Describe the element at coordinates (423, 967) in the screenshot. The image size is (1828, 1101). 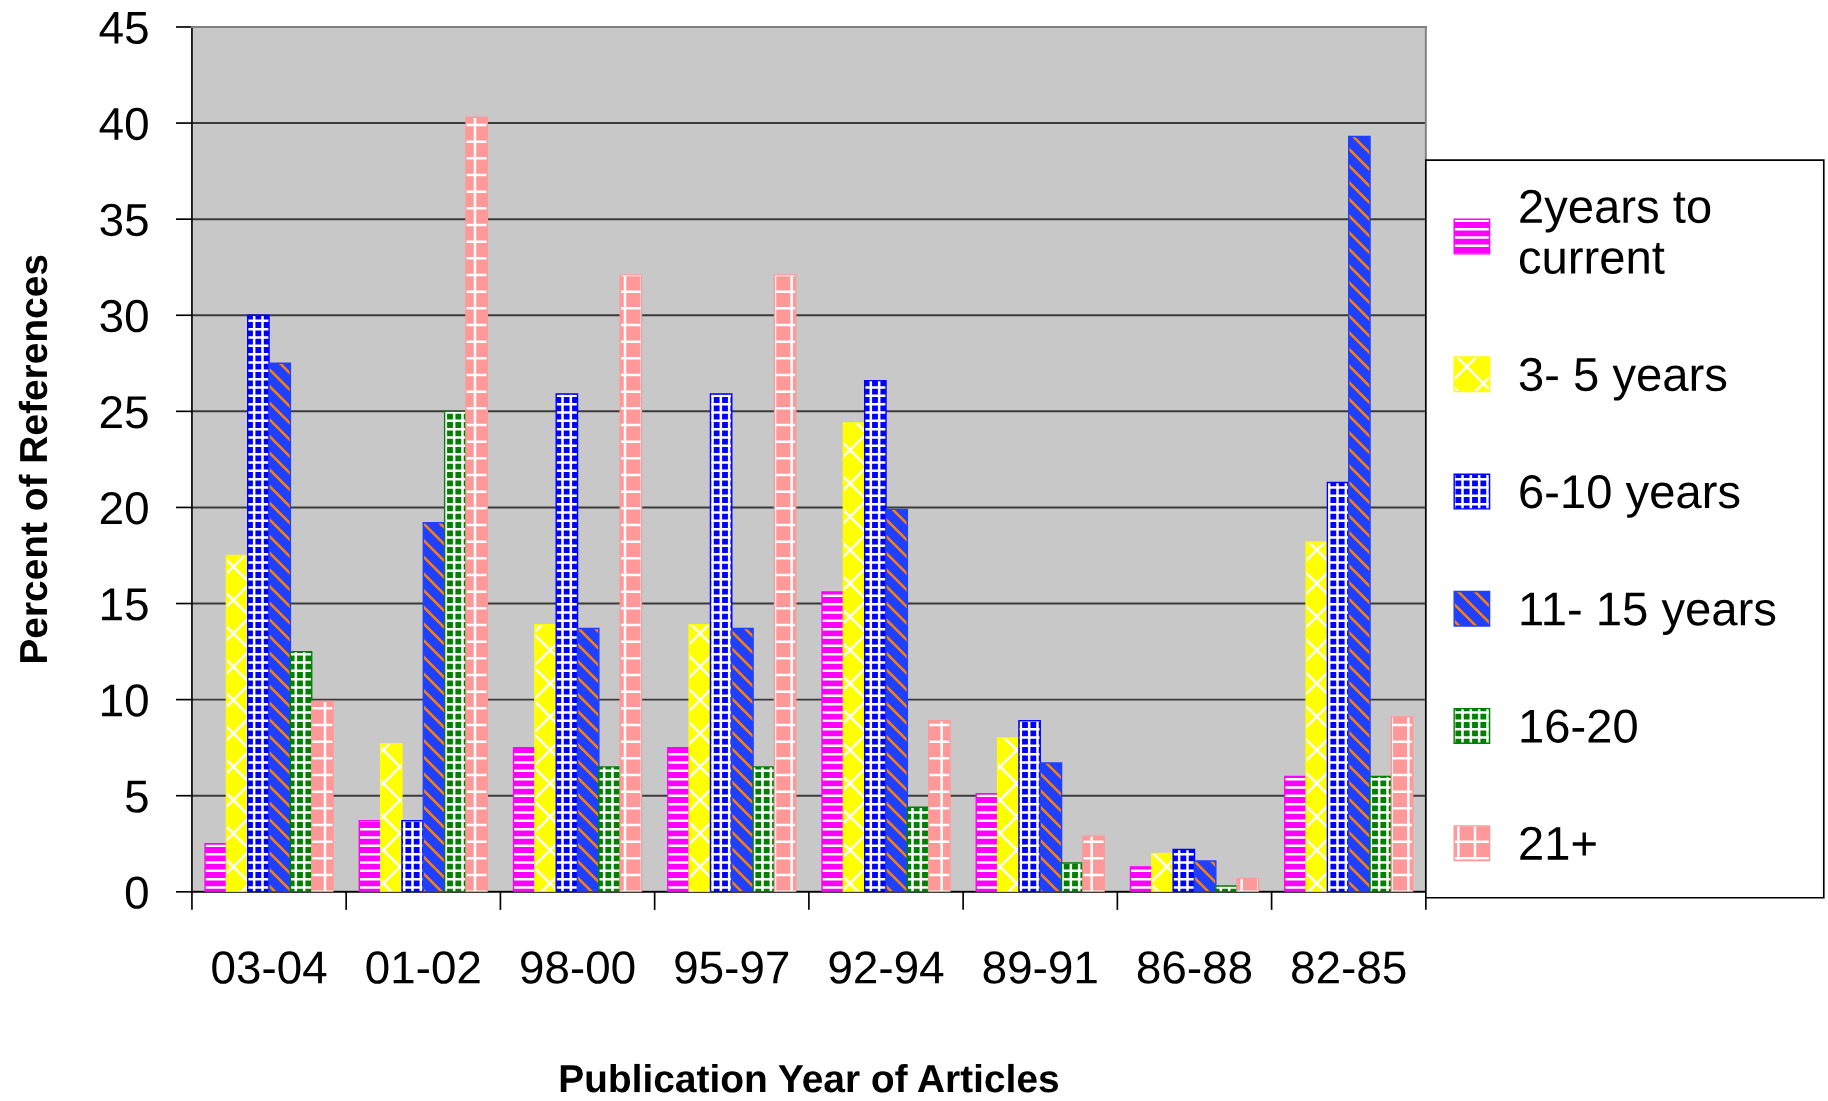
I see `x-tick-label: 01-02` at that location.